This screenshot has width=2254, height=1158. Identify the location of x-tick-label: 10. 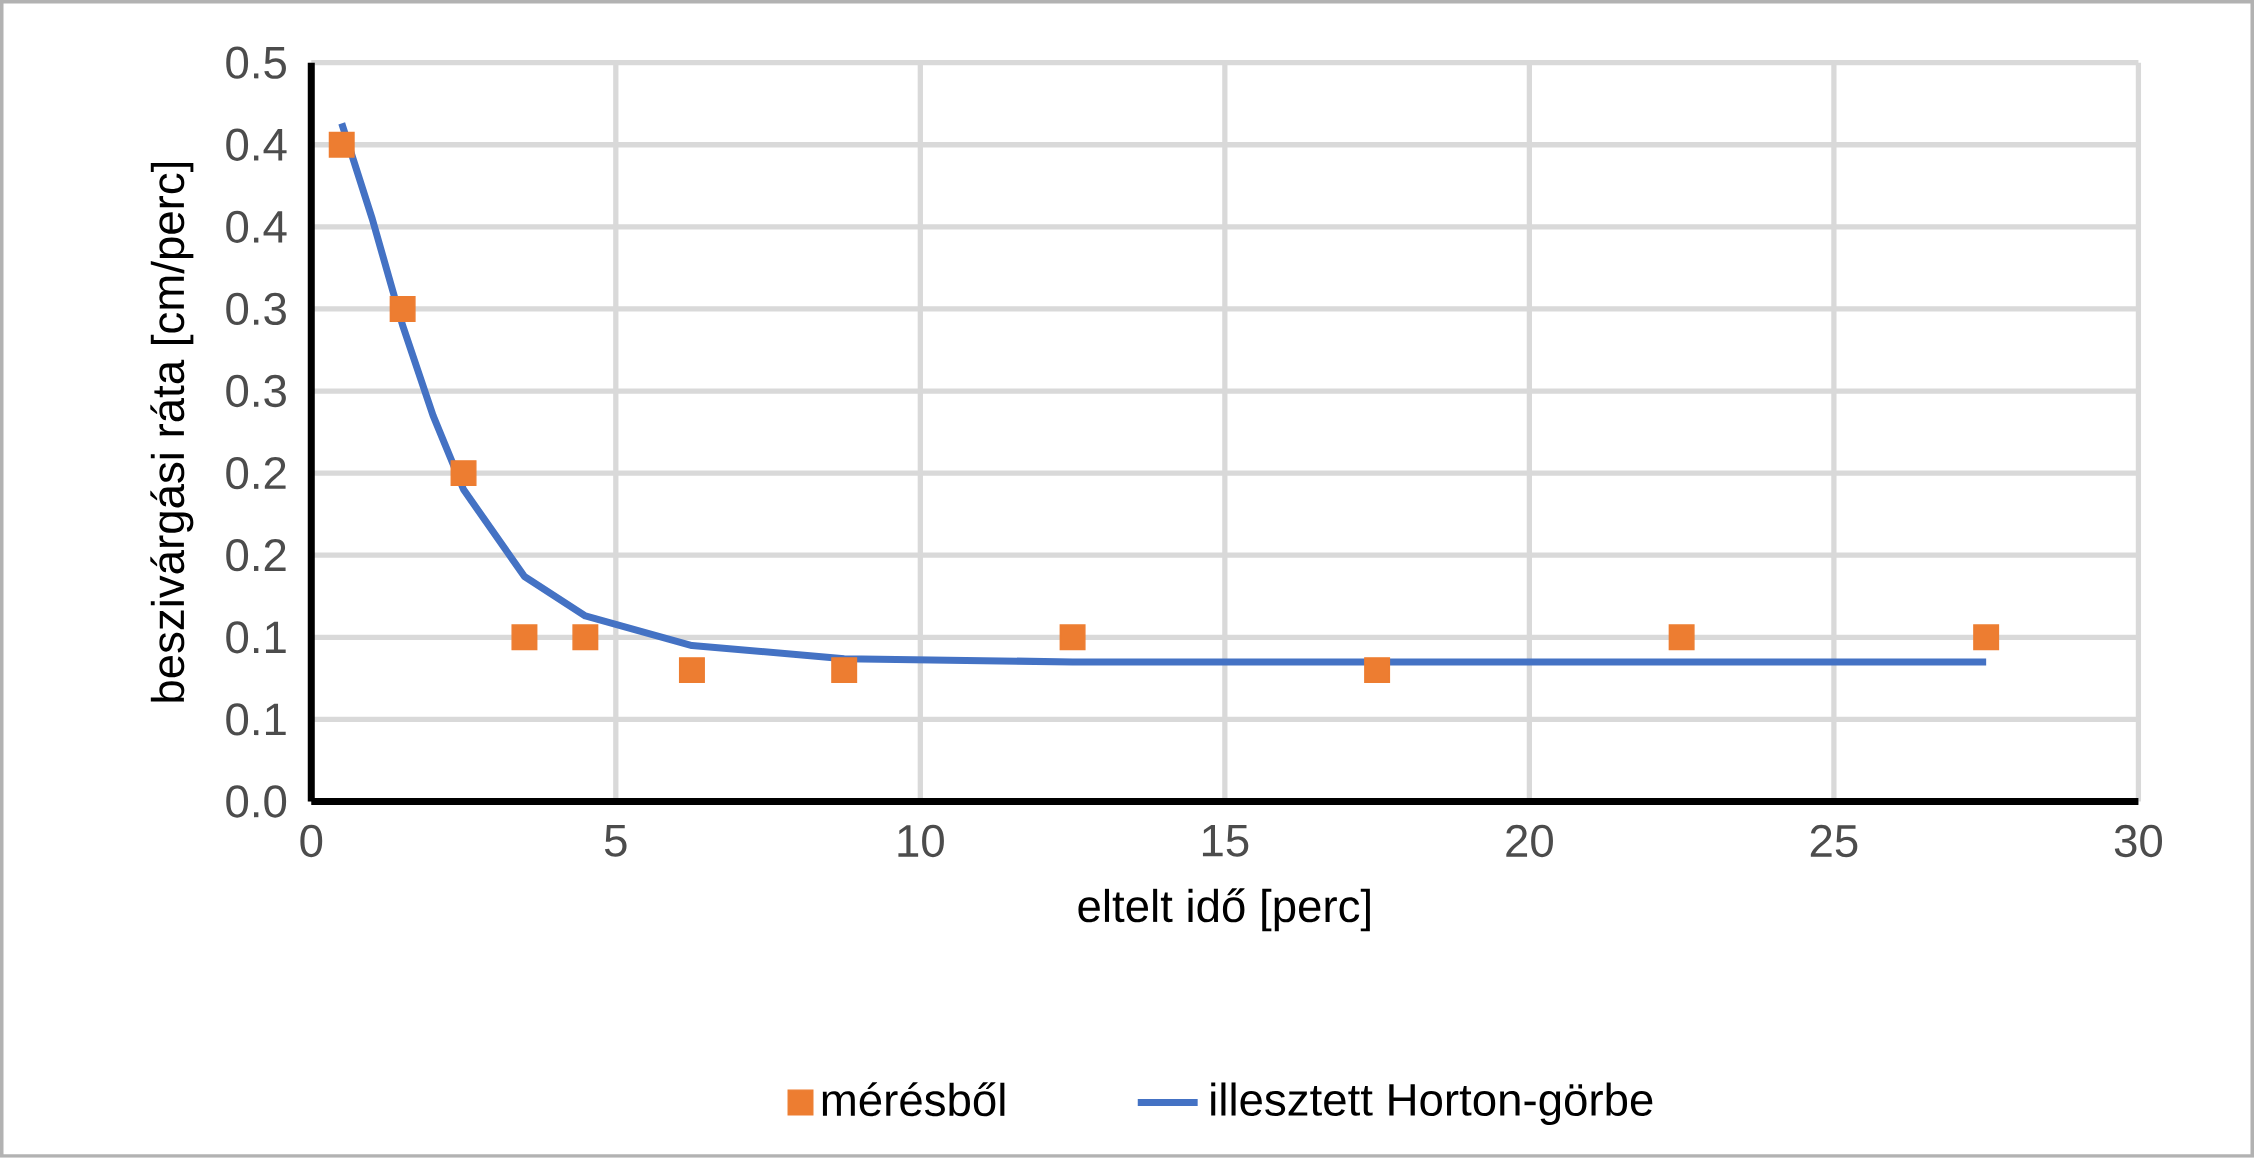
(921, 841).